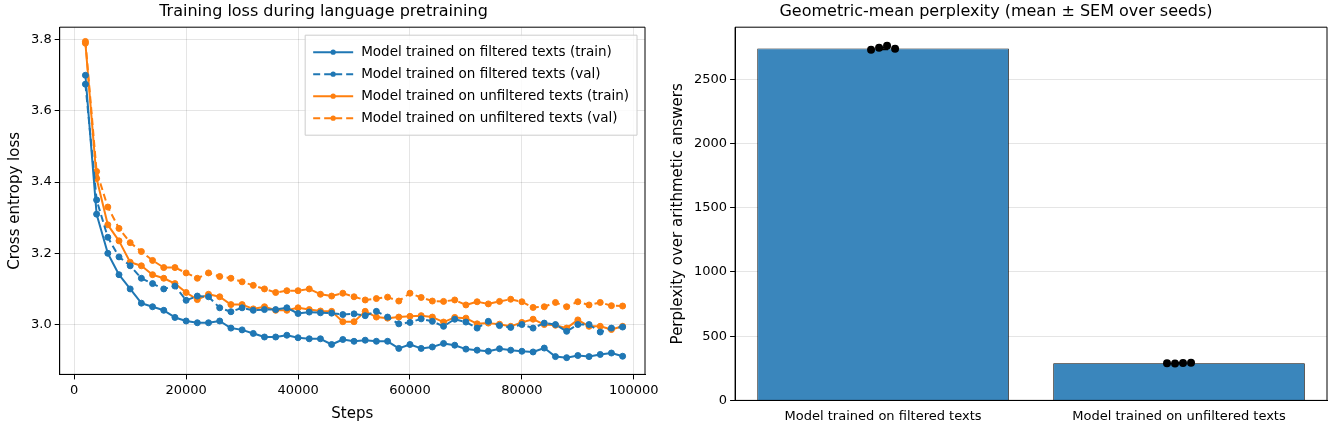 Image resolution: width=1331 pixels, height=427 pixels. I want to click on chart-title: Geometric-mean perplexity (mean ± SEM over seeds), so click(996, 10).